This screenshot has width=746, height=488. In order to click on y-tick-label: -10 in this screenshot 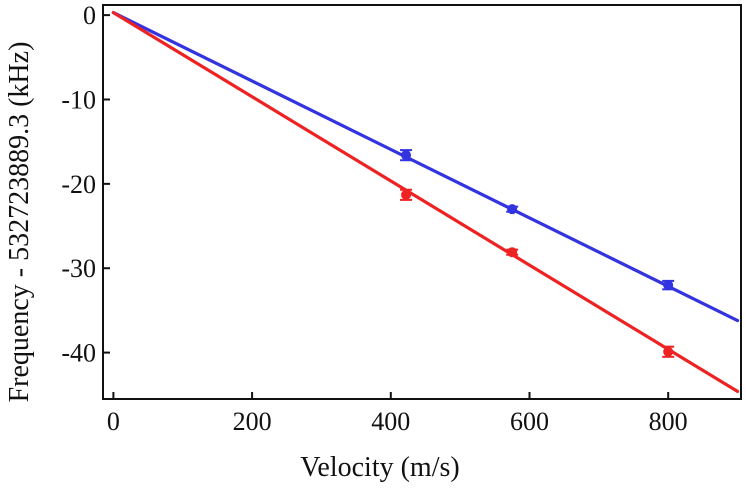, I will do `click(78, 99)`.